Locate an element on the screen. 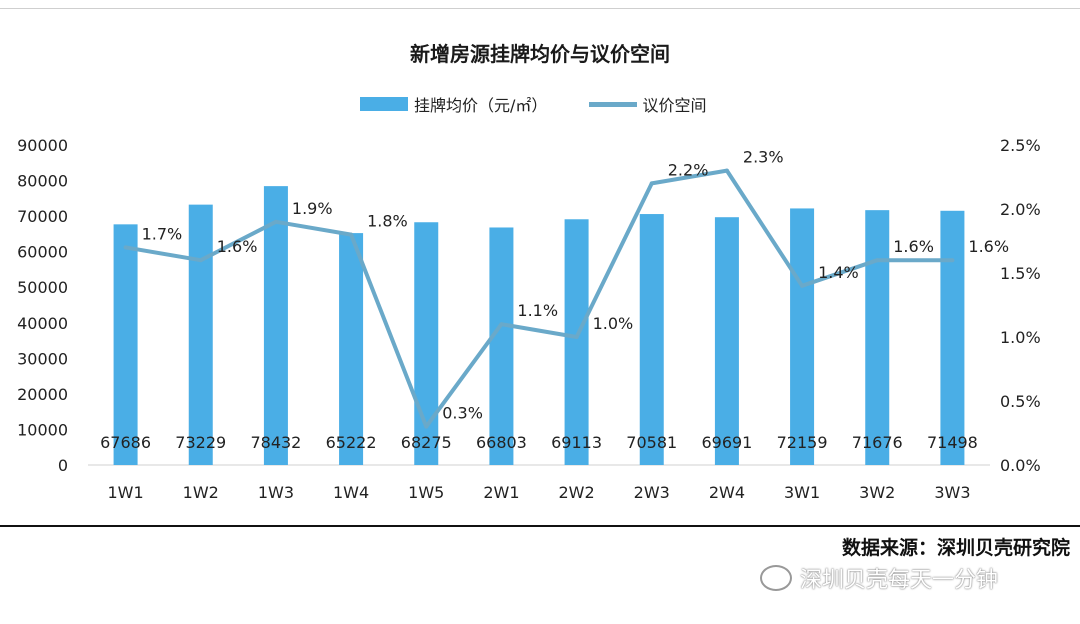 Image resolution: width=1080 pixels, height=624 pixels. line-value-label: 1.4% is located at coordinates (838, 272).